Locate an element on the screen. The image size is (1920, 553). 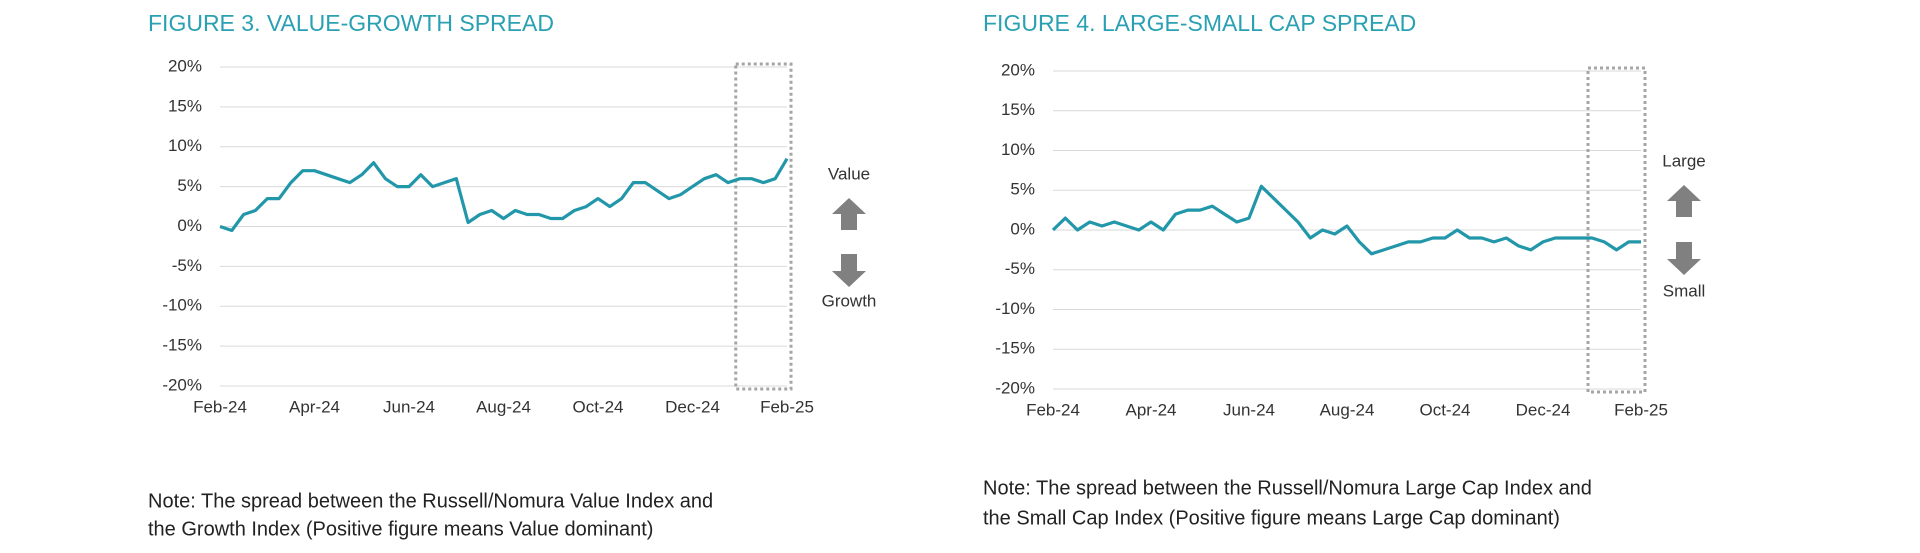
arrows is located at coordinates (1266, 236).